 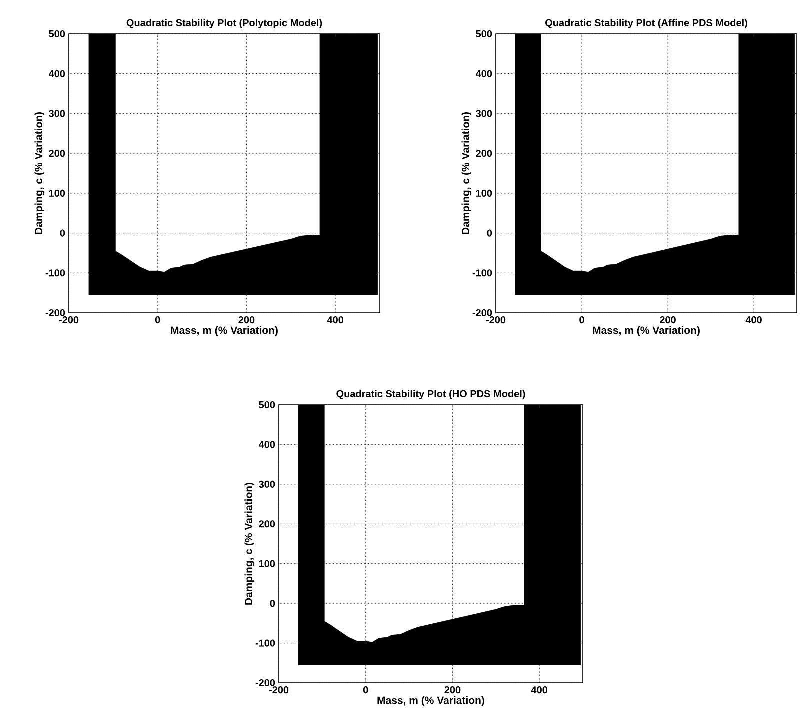 I want to click on chart-title: Quadratic Stability Plot (Affine PDS Model), so click(x=647, y=23).